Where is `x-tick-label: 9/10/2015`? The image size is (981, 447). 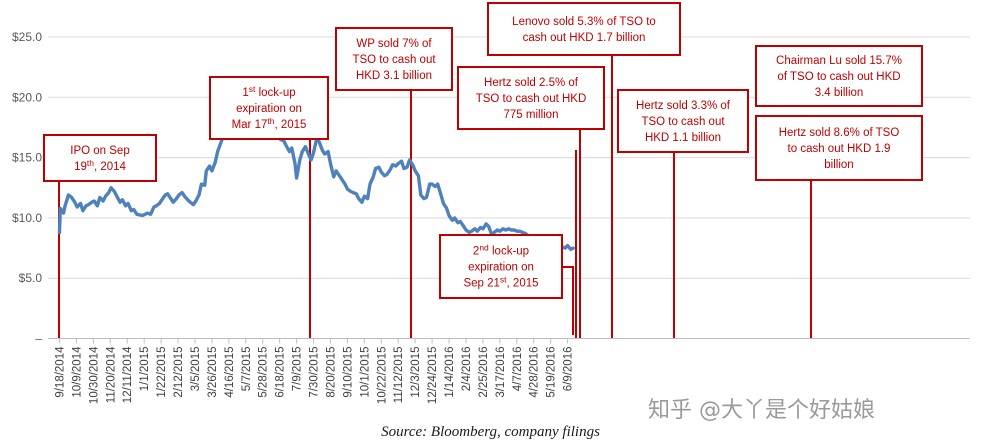
x-tick-label: 9/10/2015 is located at coordinates (348, 372).